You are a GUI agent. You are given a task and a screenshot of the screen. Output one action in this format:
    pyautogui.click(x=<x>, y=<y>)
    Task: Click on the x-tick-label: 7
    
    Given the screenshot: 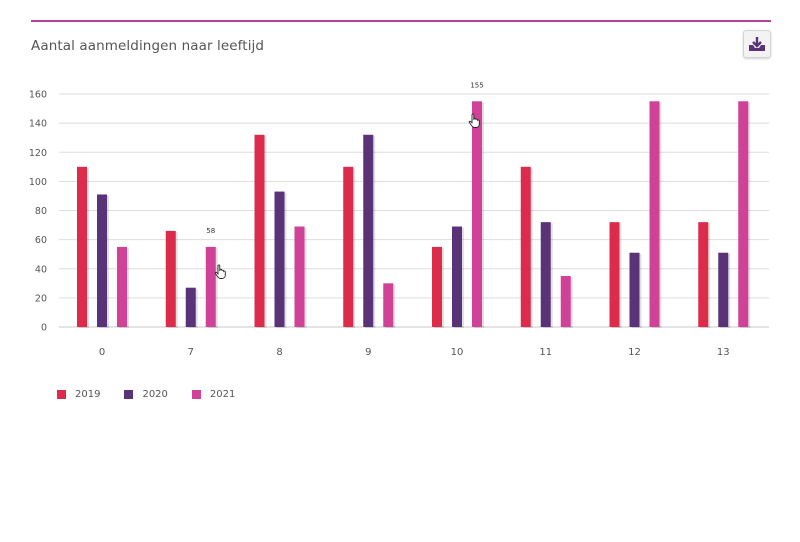 What is the action you would take?
    pyautogui.click(x=191, y=352)
    